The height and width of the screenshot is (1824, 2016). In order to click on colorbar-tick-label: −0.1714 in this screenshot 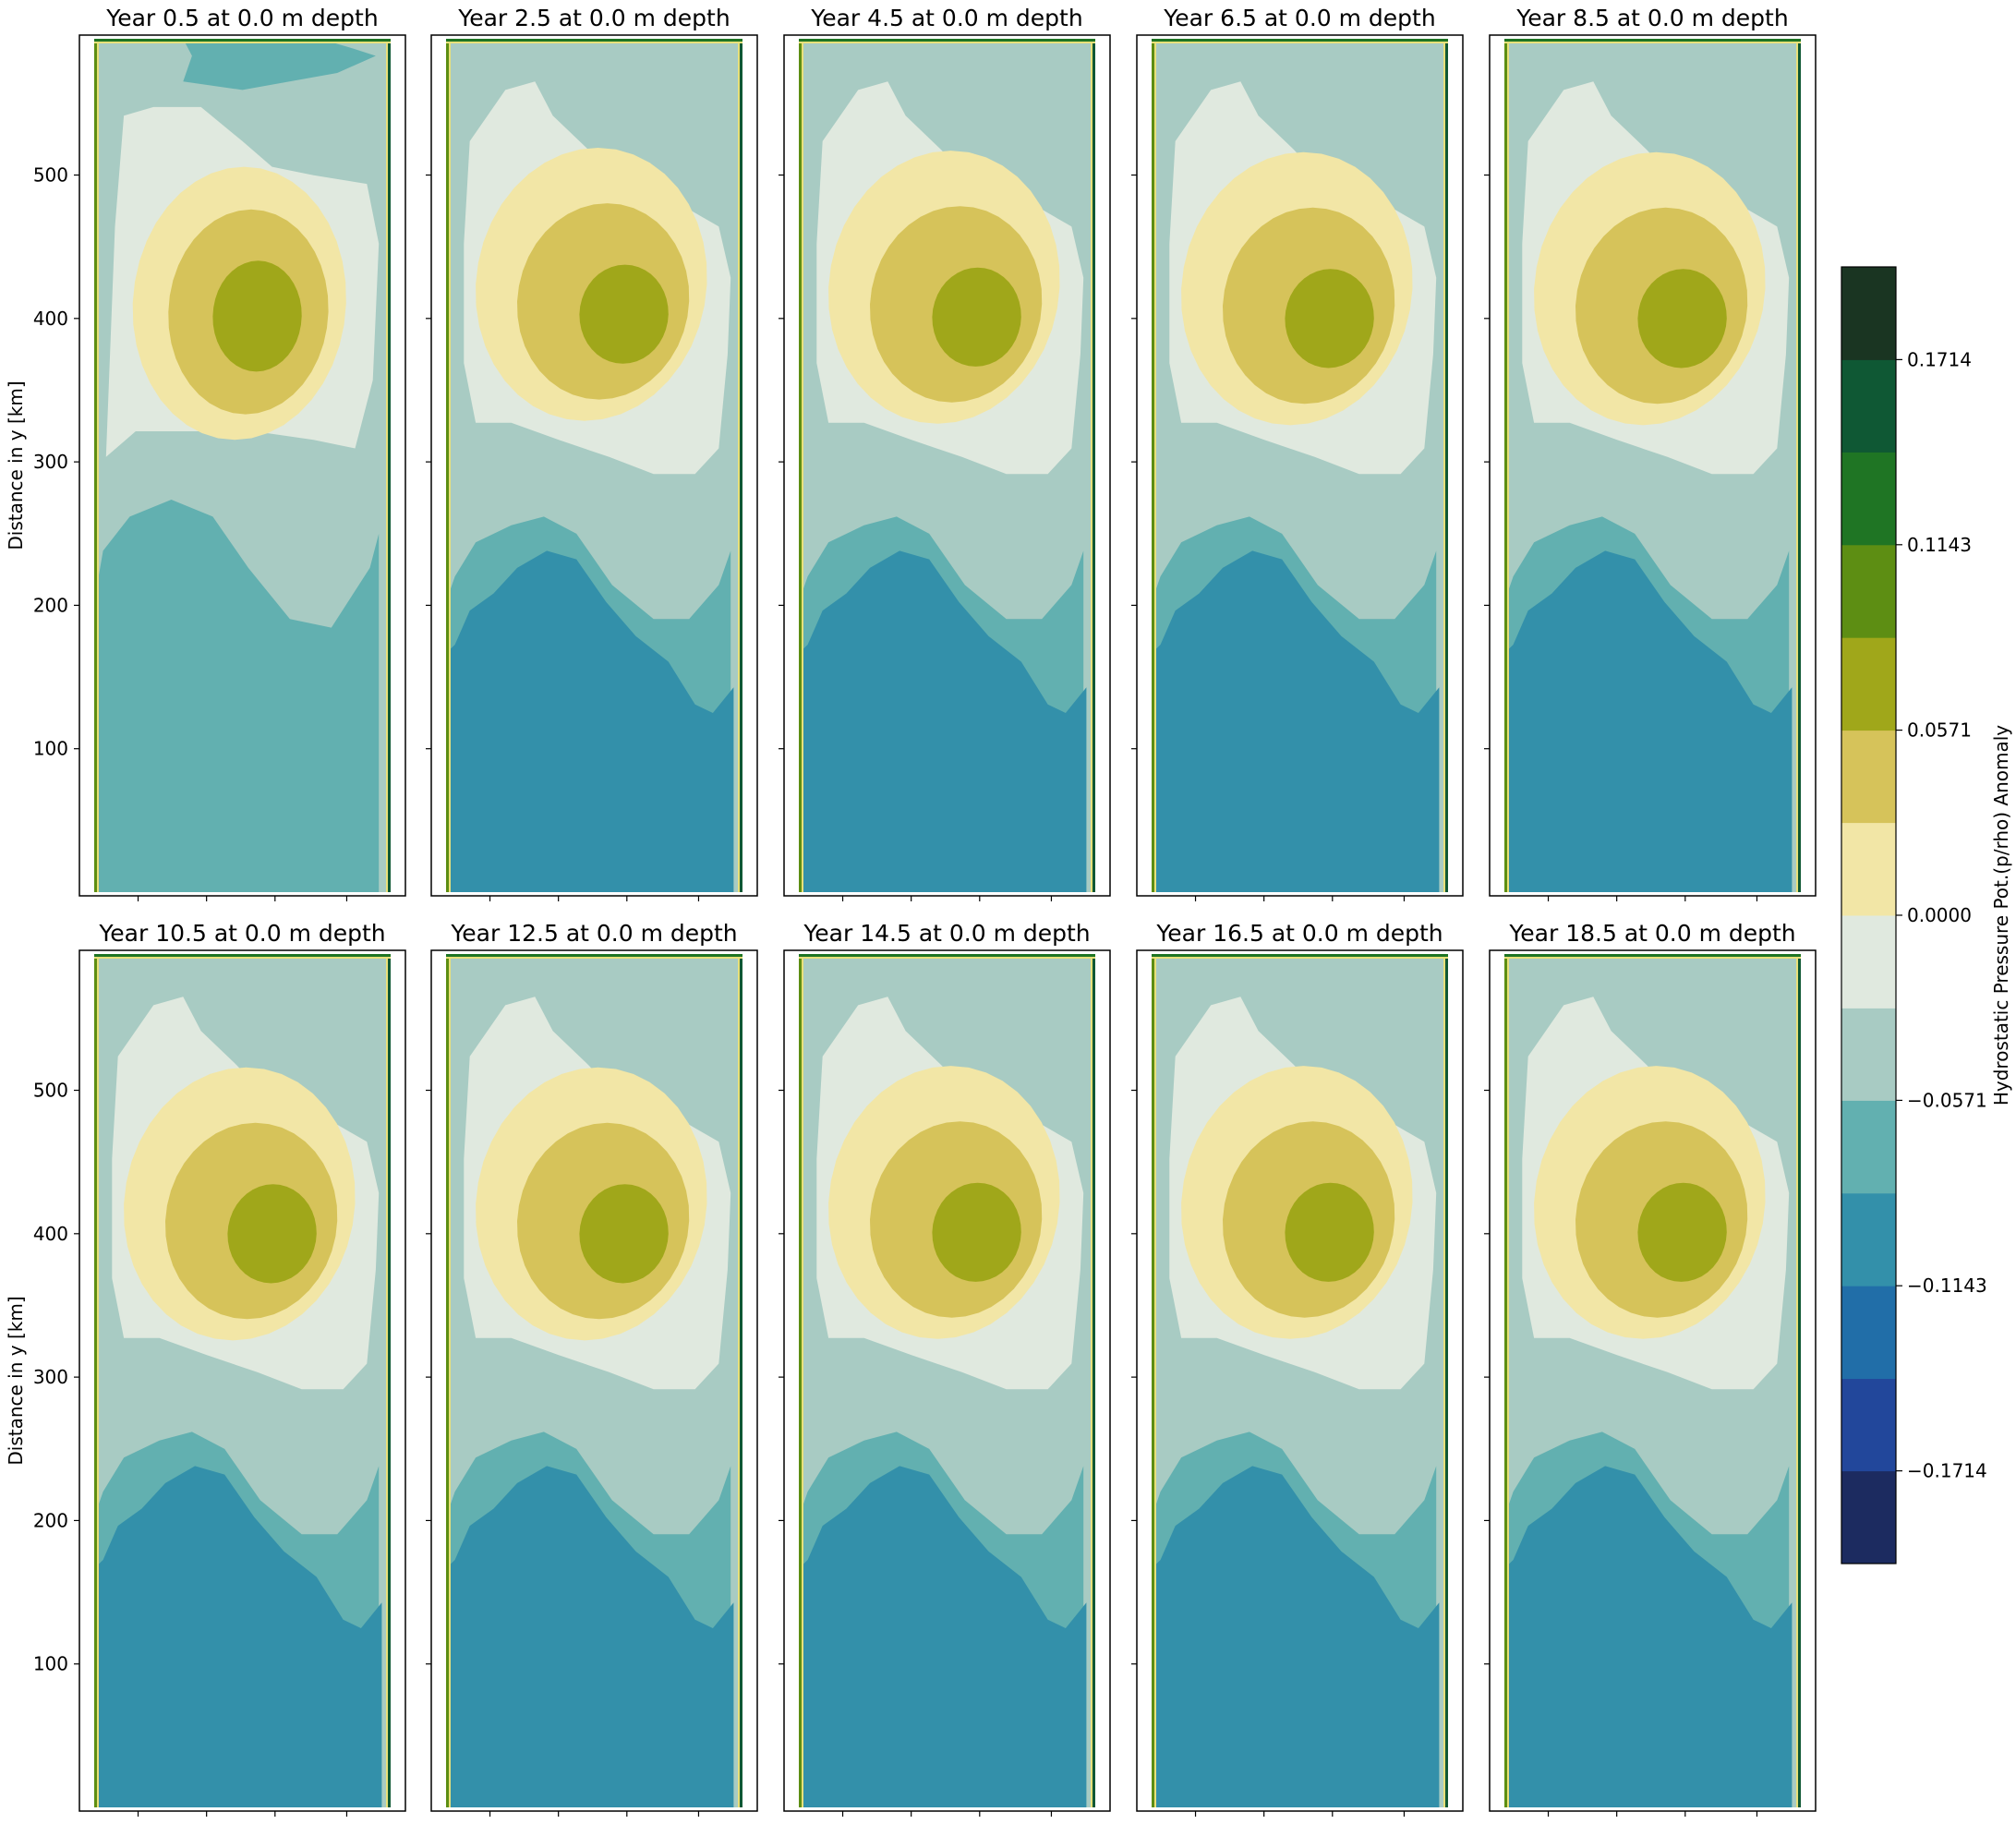, I will do `click(1947, 1471)`.